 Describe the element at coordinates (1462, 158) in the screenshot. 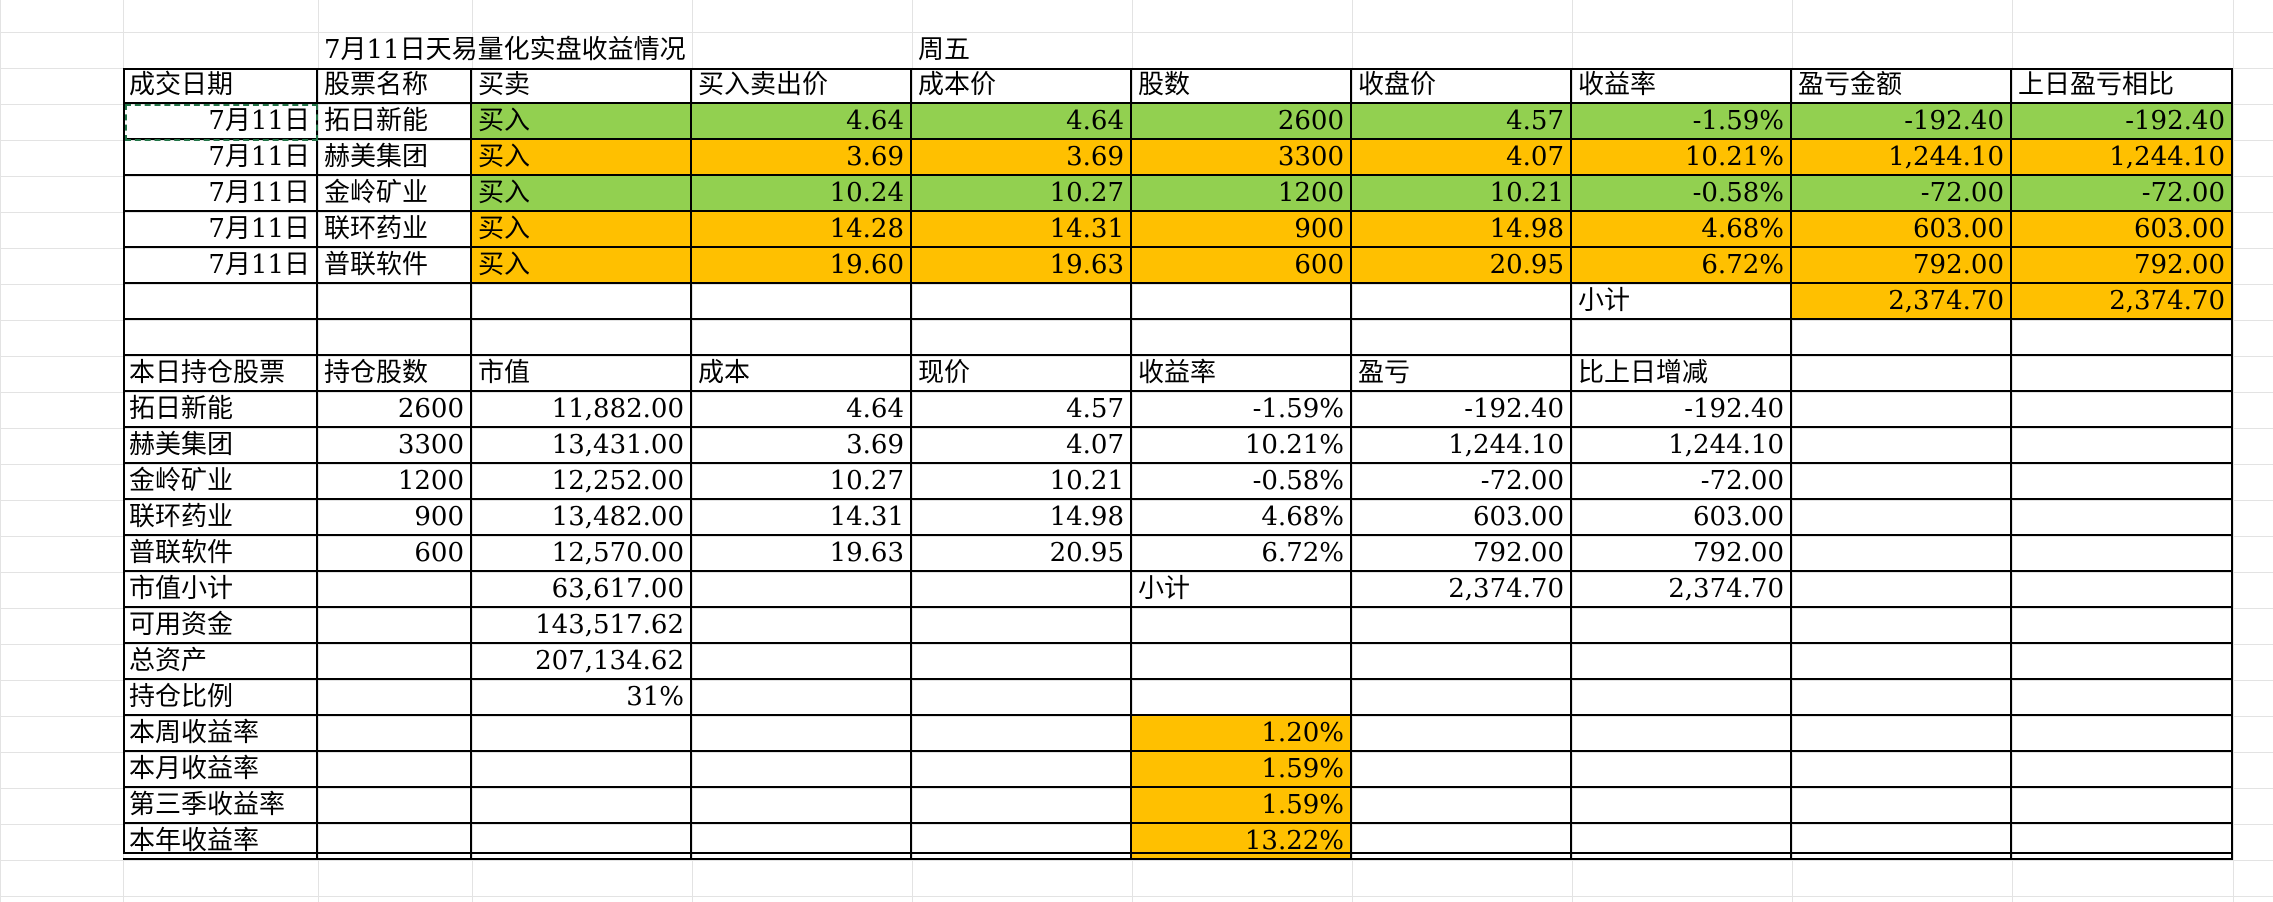

I see `trade-close-cell: 4.07` at that location.